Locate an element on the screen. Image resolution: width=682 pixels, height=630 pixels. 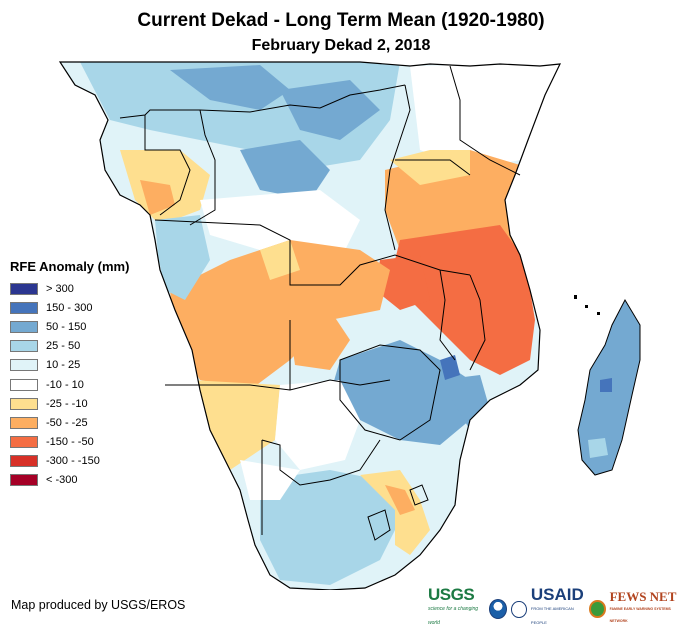
legend-item: -300 - -150 is located at coordinates (69, 461).